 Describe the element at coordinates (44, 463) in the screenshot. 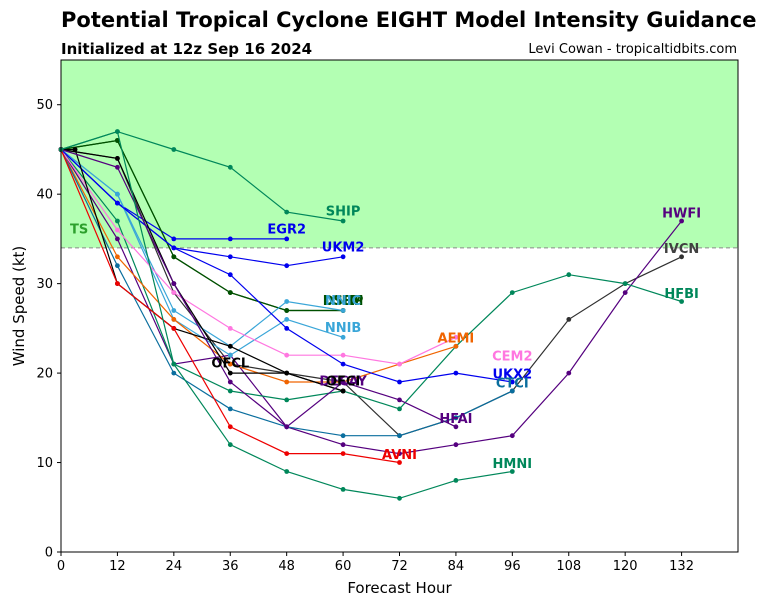

I see `y-tick-label: 10` at that location.